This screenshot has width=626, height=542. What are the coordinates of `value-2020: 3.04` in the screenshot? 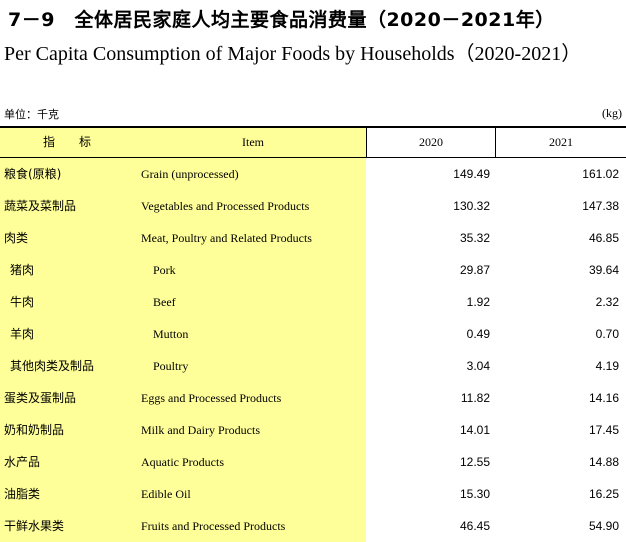 It's located at (478, 366).